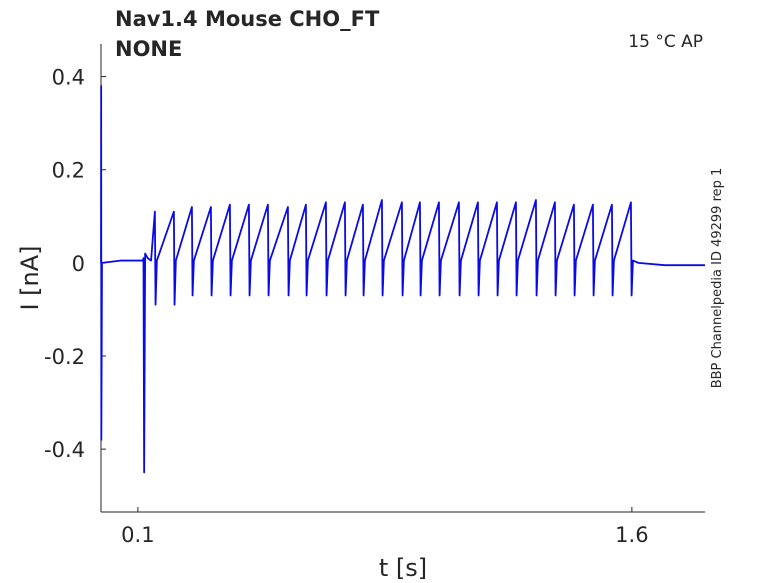 This screenshot has height=583, width=778. Describe the element at coordinates (137, 535) in the screenshot. I see `x-tick-label: 0.1` at that location.